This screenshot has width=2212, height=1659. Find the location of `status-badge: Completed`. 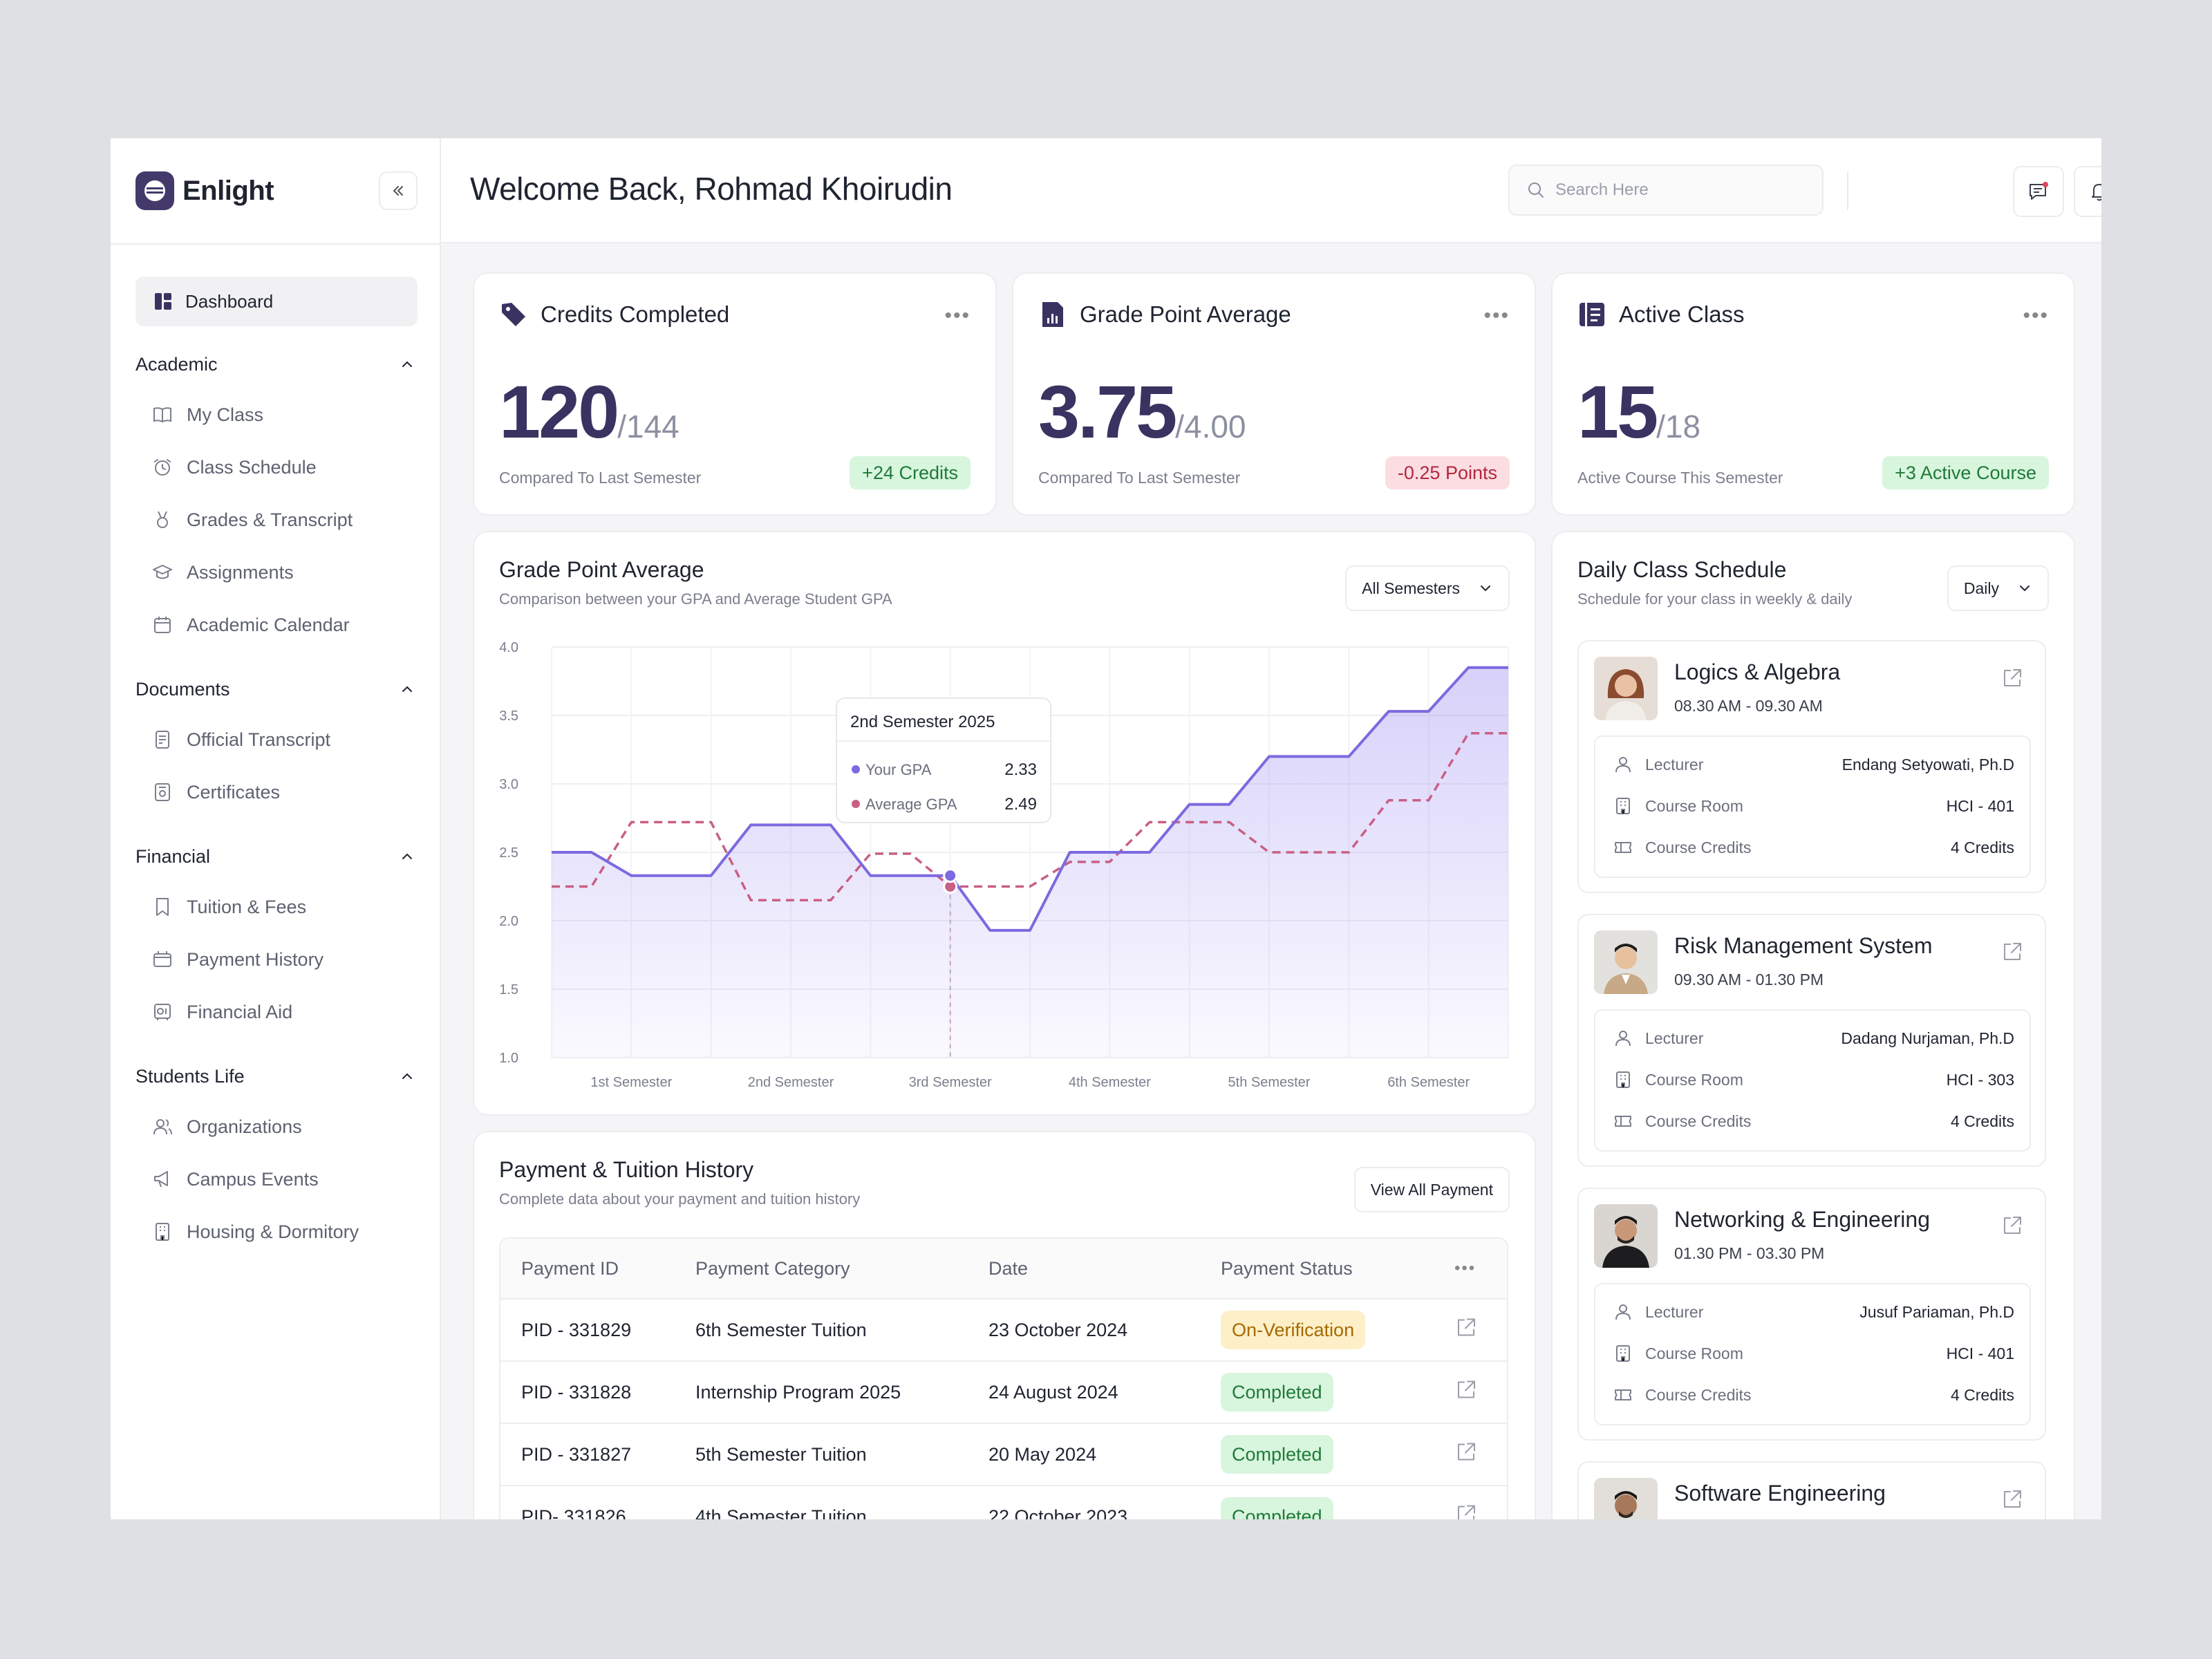

status-badge: Completed is located at coordinates (1277, 1508).